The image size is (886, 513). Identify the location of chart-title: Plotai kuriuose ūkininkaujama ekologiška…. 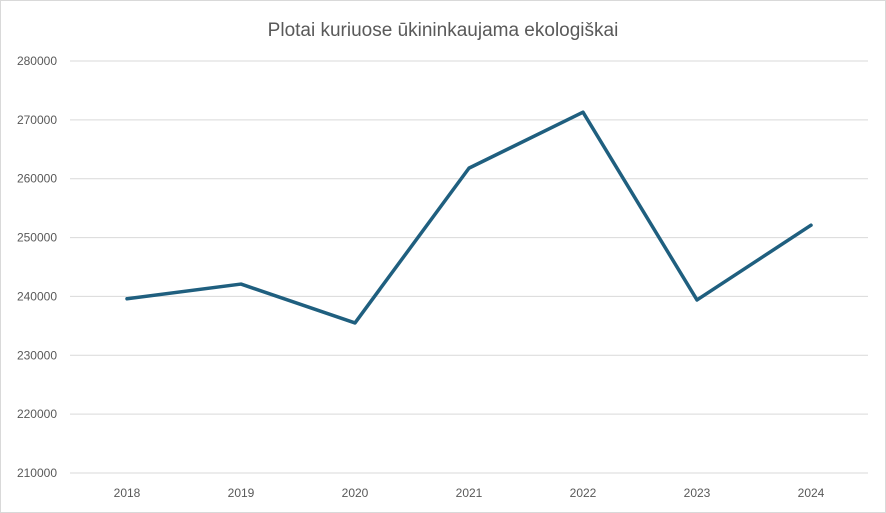
(443, 30).